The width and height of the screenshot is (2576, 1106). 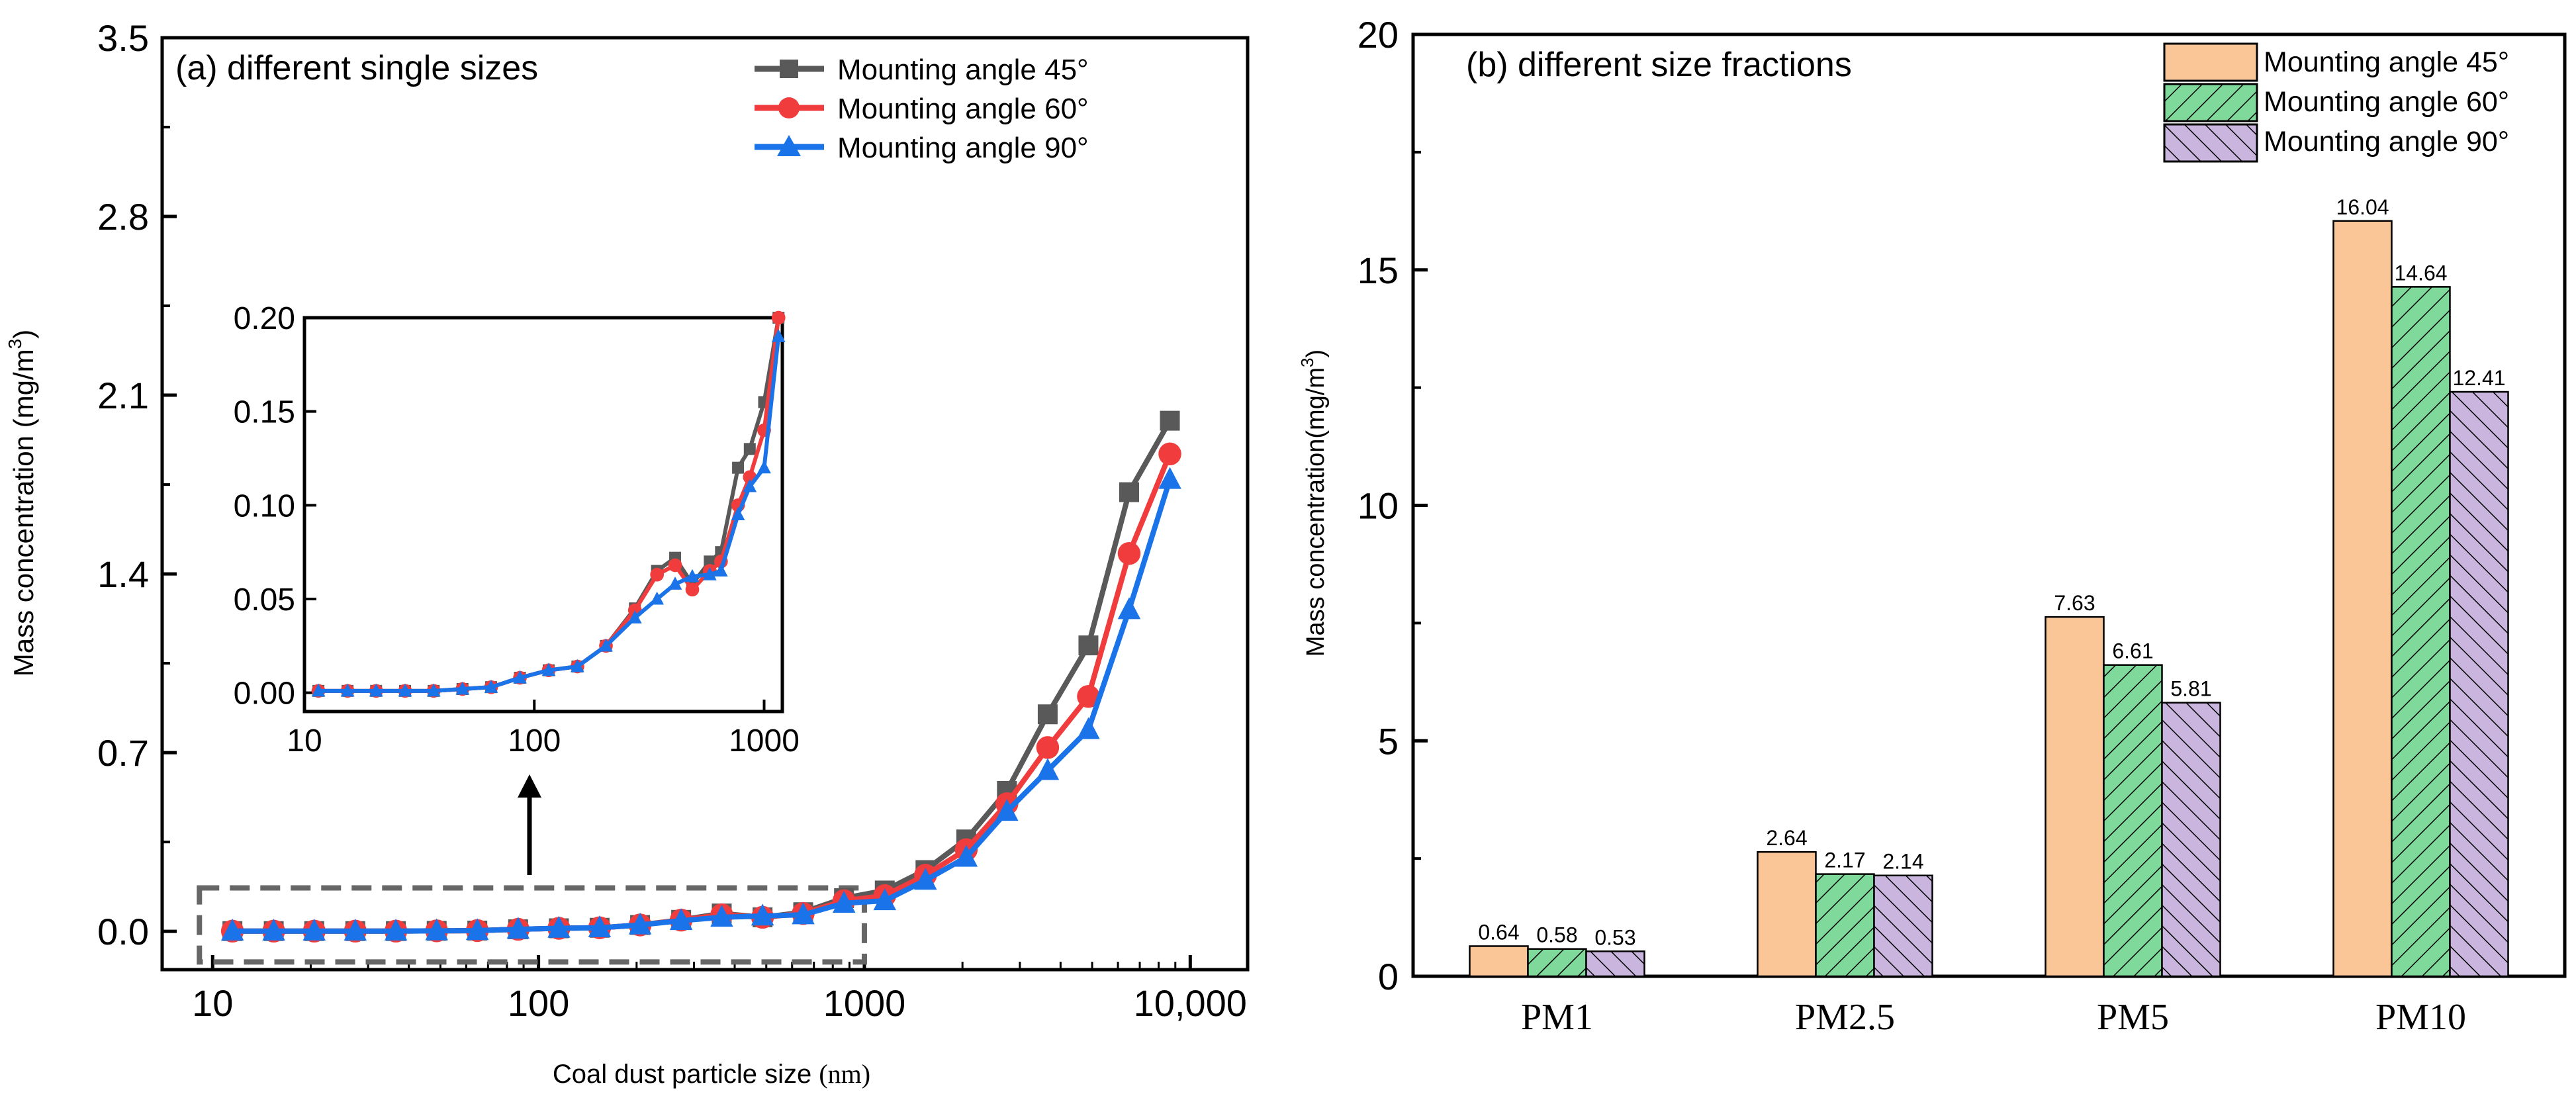 What do you see at coordinates (2132, 651) in the screenshot?
I see `bar-value-label: 6.61` at bounding box center [2132, 651].